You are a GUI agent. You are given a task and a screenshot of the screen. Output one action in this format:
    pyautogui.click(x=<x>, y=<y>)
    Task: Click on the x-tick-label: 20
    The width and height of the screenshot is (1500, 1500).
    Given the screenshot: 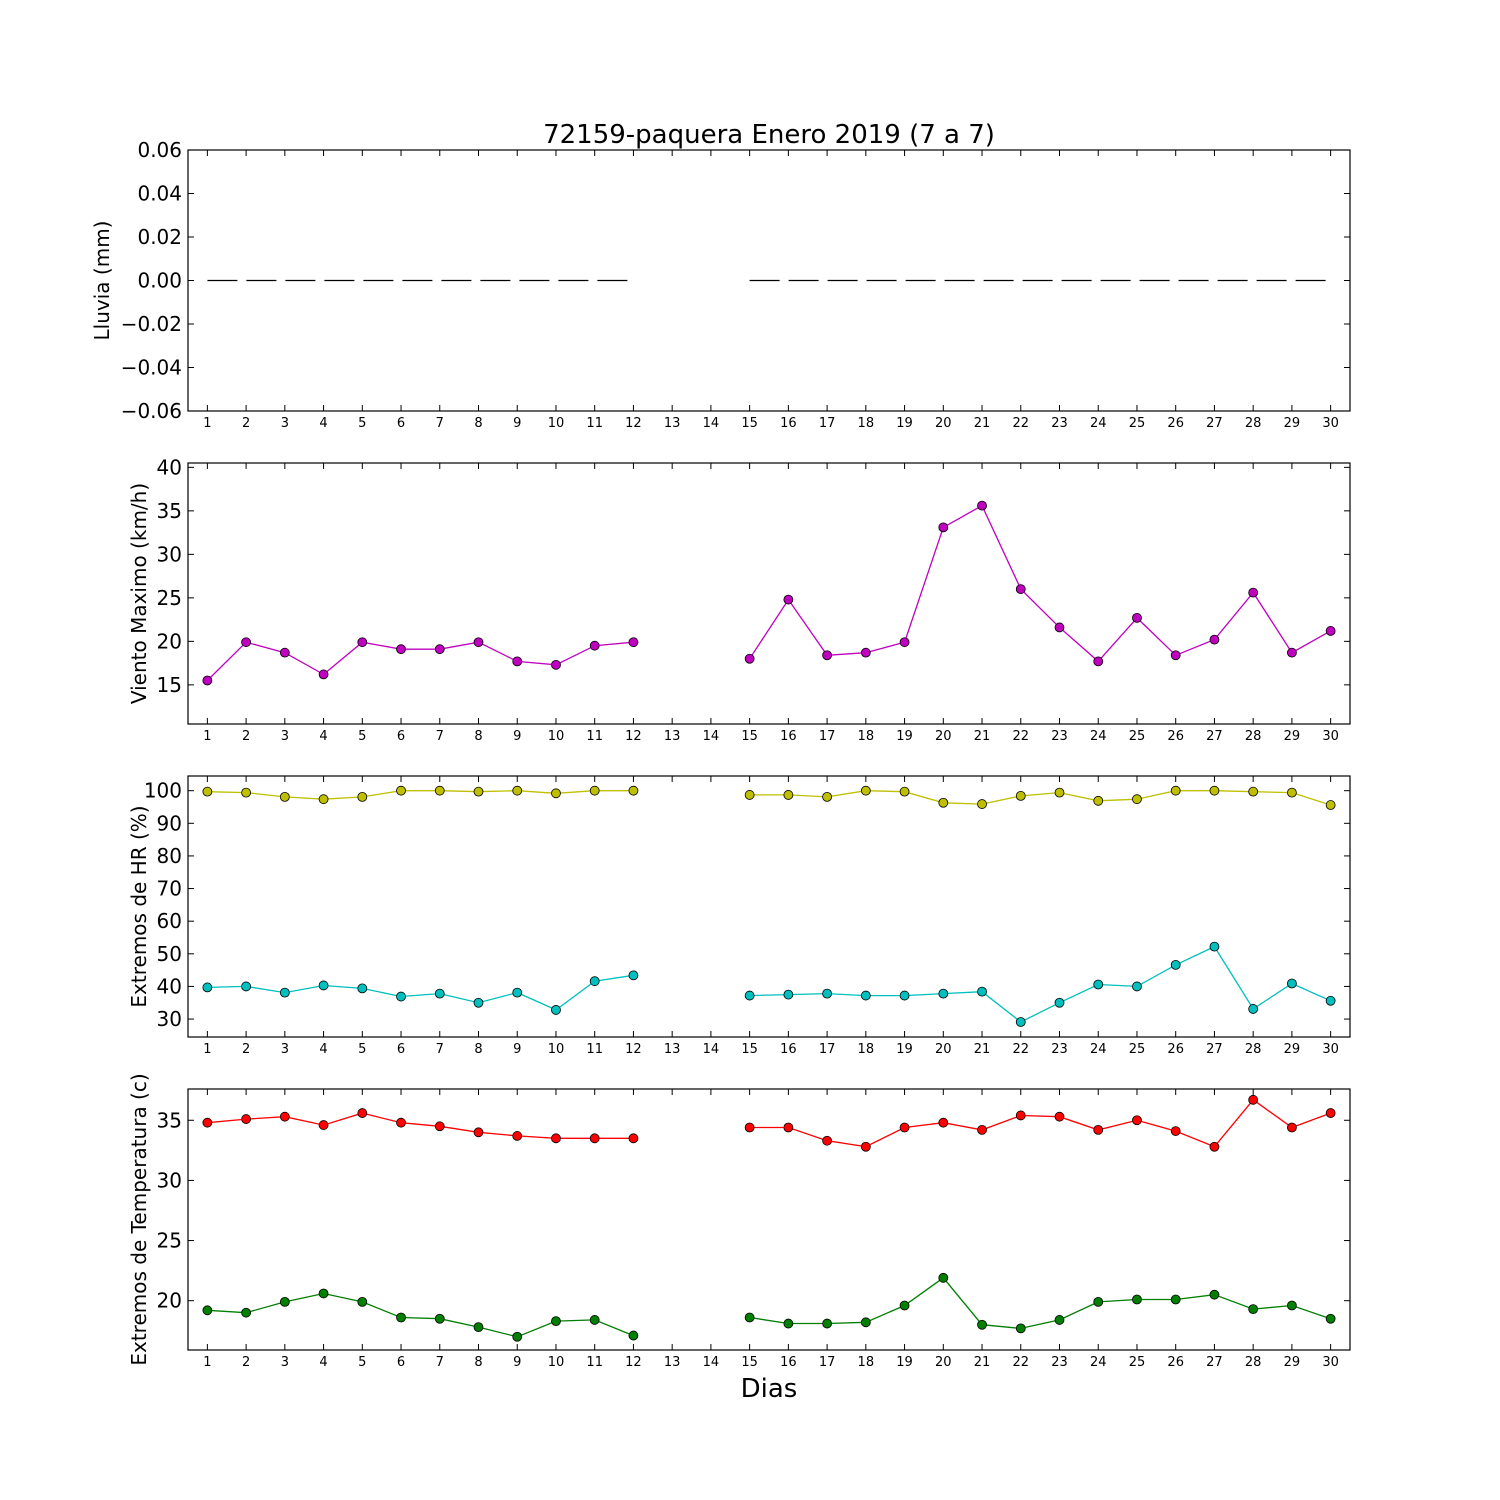 What is the action you would take?
    pyautogui.click(x=943, y=1049)
    